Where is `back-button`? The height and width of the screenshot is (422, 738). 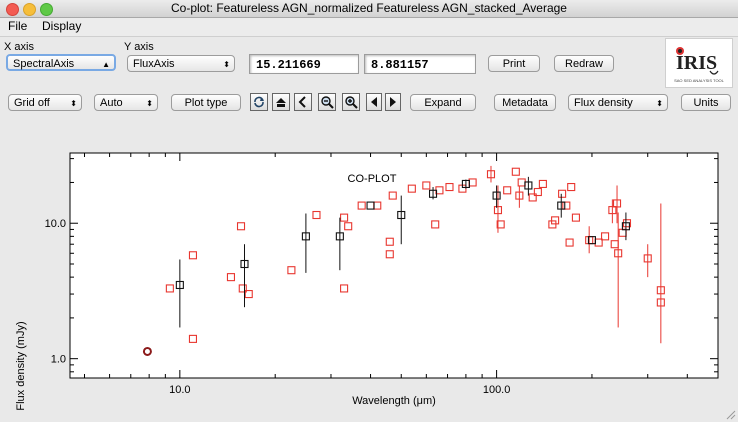
back-button is located at coordinates (303, 102).